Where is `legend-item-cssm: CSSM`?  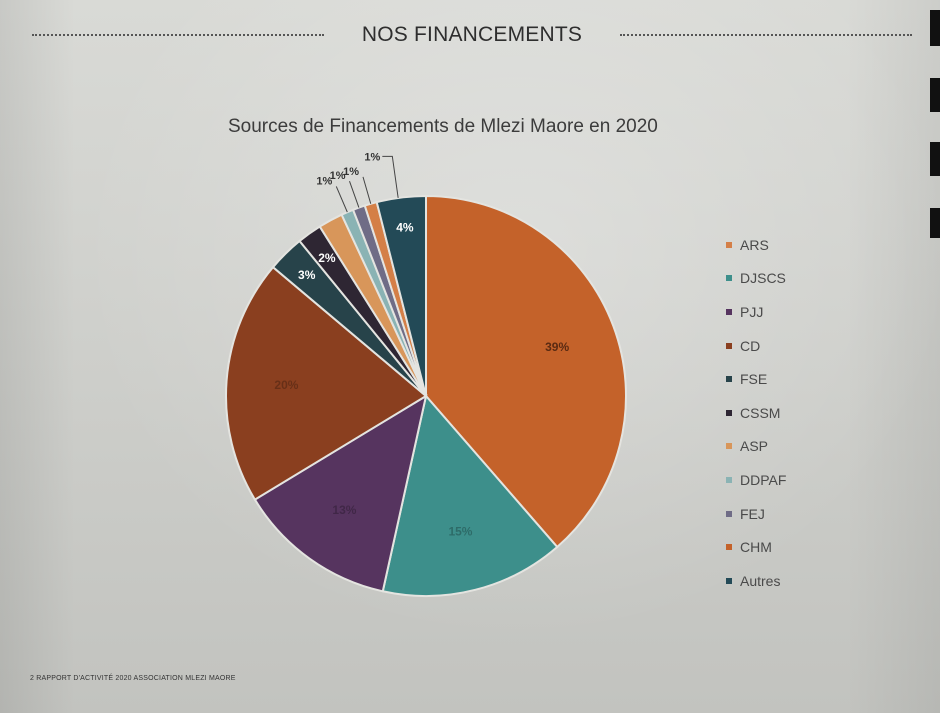
legend-item-cssm: CSSM is located at coordinates (786, 413).